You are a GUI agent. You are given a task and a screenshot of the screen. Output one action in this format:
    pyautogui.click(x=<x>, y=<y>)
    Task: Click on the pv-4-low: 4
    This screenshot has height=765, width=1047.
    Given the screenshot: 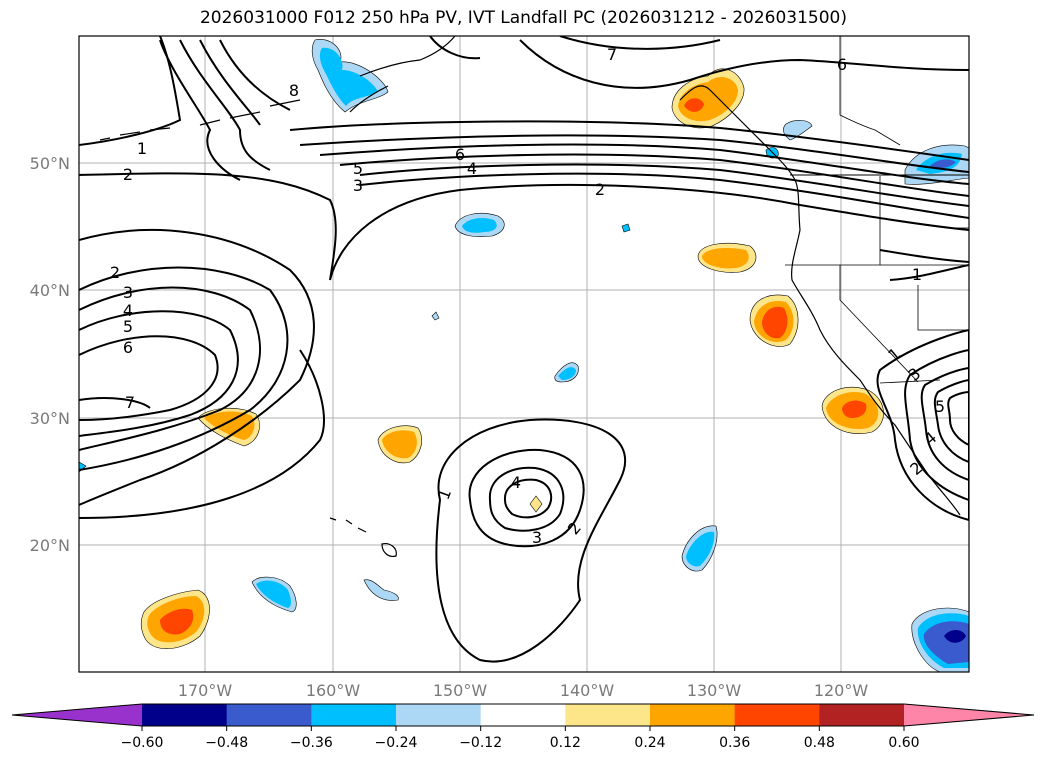 What is the action you would take?
    pyautogui.click(x=516, y=482)
    